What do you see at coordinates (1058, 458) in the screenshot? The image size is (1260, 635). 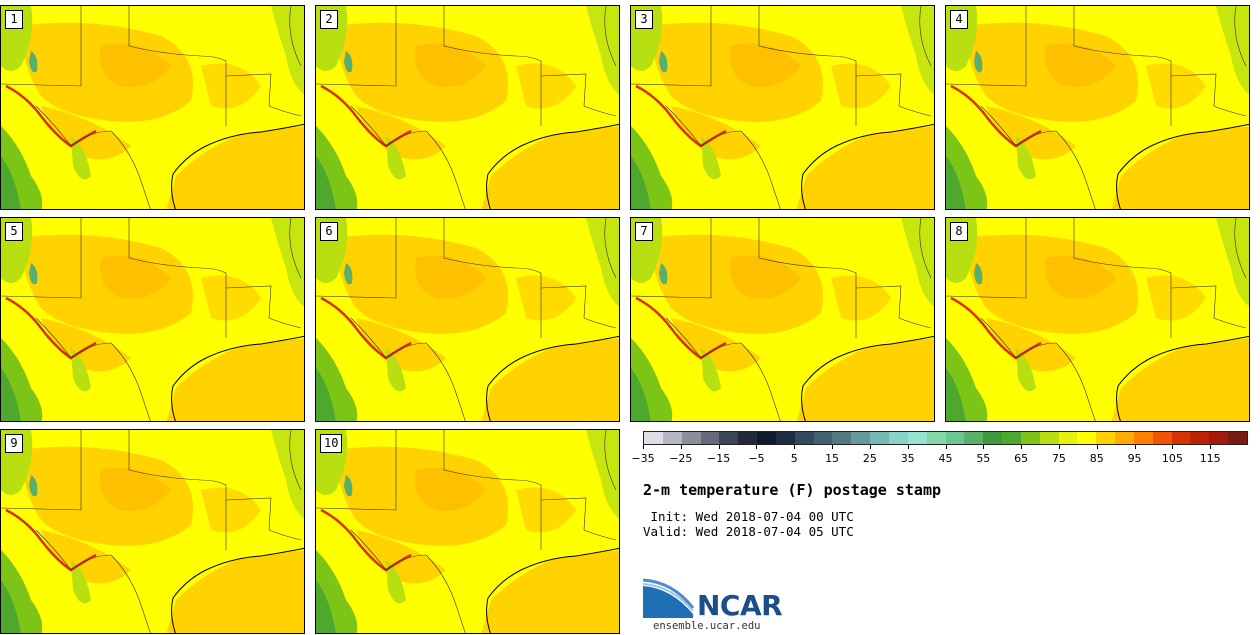 I see `colorbar-tick-label: 75` at bounding box center [1058, 458].